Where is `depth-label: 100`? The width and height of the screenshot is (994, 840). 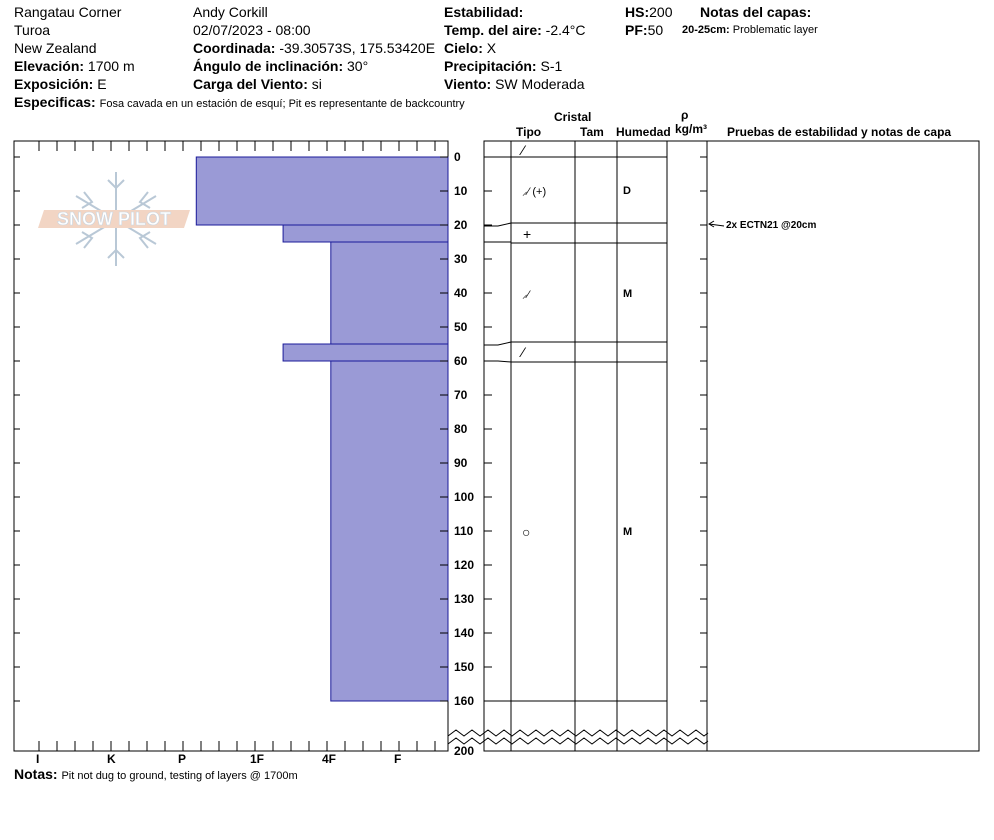
depth-label: 100 is located at coordinates (464, 497).